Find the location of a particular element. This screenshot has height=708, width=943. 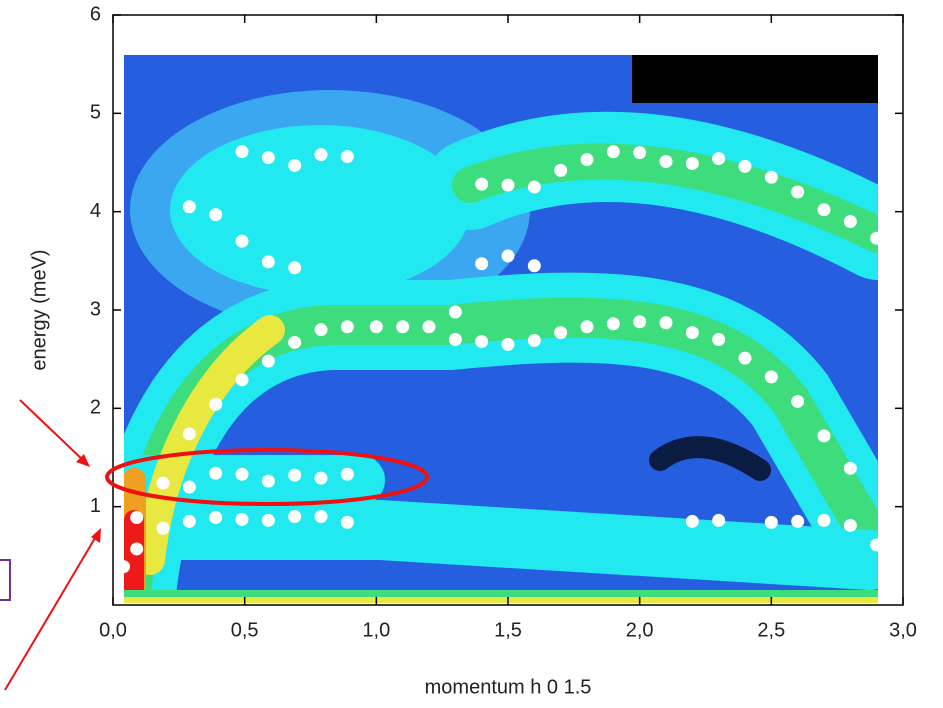

x-tick-label: 2,0 is located at coordinates (640, 630).